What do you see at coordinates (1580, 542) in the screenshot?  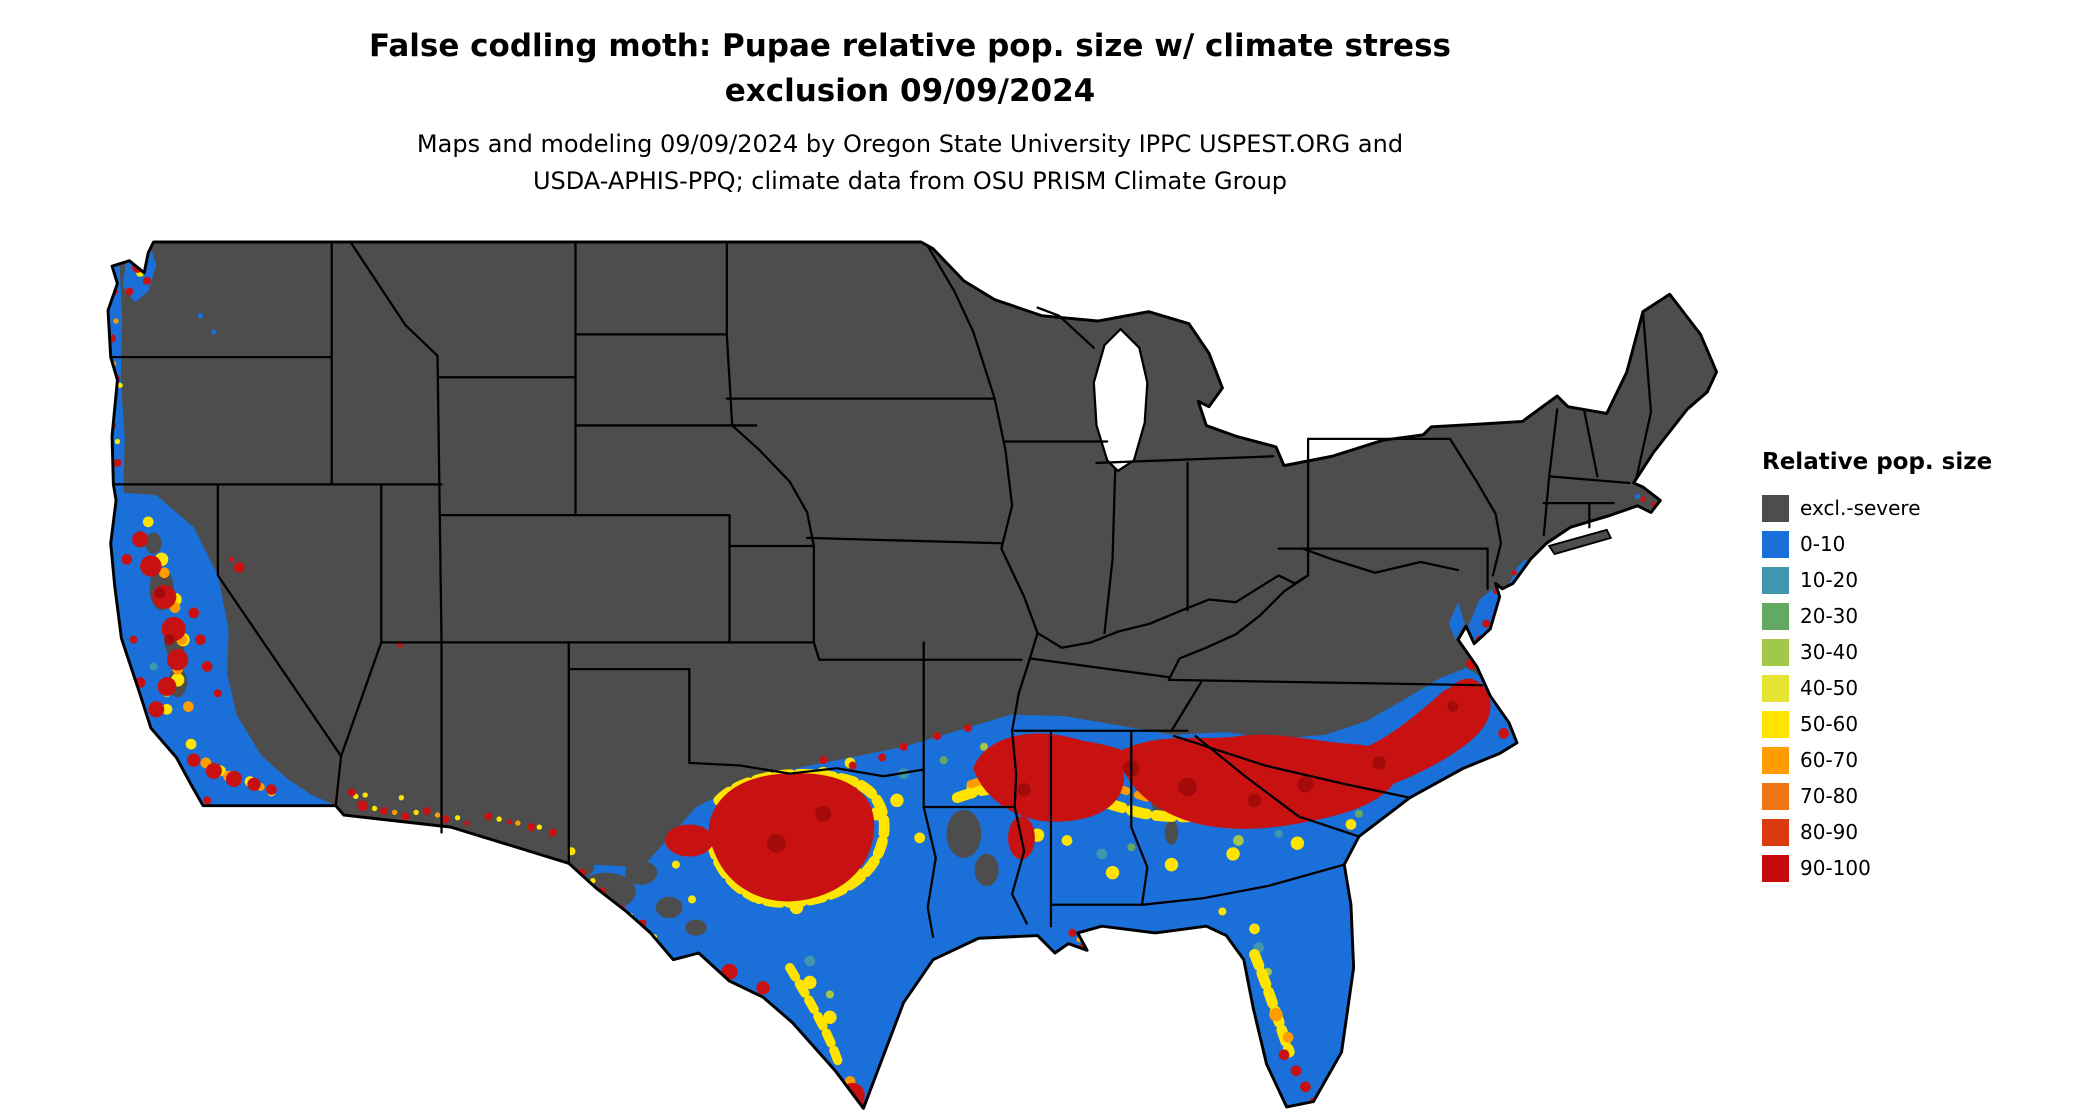 I see `long-island` at bounding box center [1580, 542].